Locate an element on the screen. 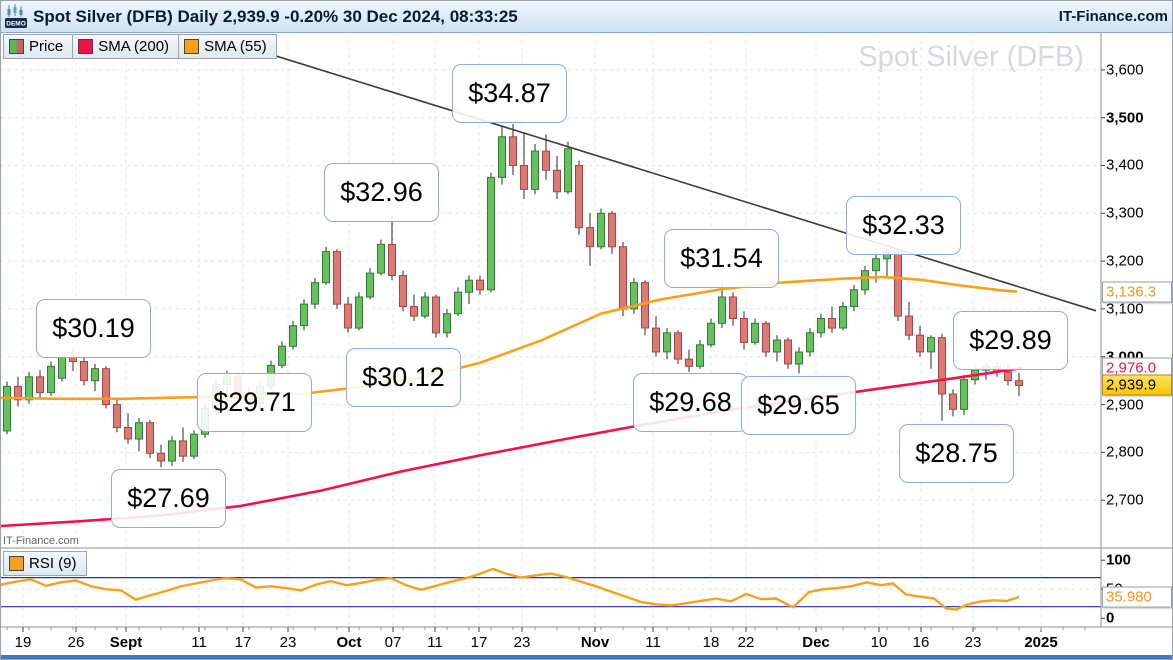 The width and height of the screenshot is (1173, 660). rsi-axis-label: 0 is located at coordinates (1110, 618).